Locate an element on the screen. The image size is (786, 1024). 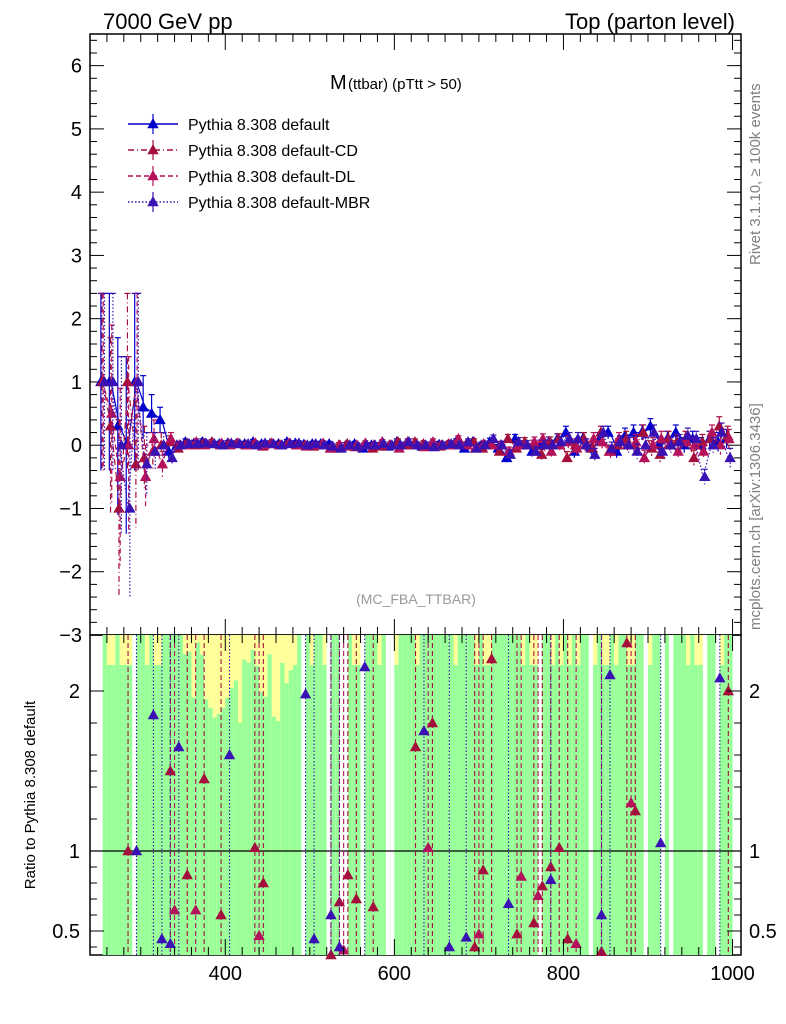
main-y-tick-label: 1 is located at coordinates (76, 383).